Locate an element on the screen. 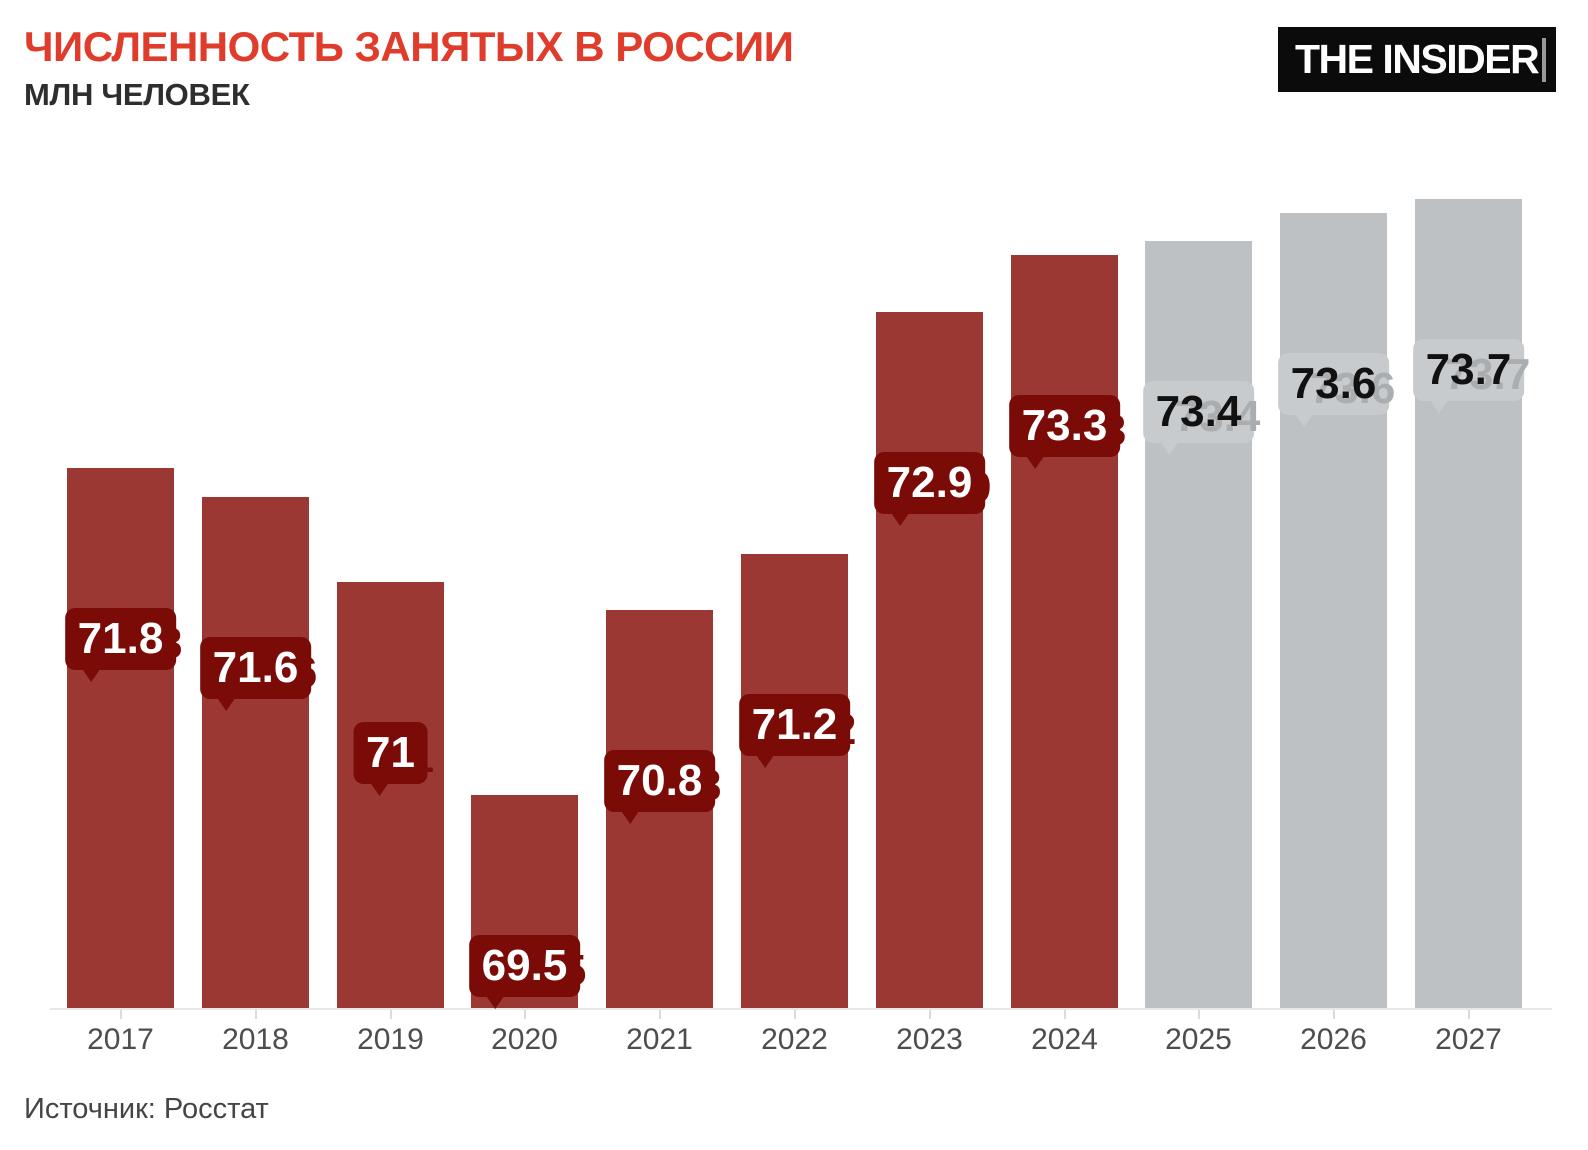 Image resolution: width=1588 pixels, height=1150 pixels. x-axis-tick-2027 is located at coordinates (1468, 1014).